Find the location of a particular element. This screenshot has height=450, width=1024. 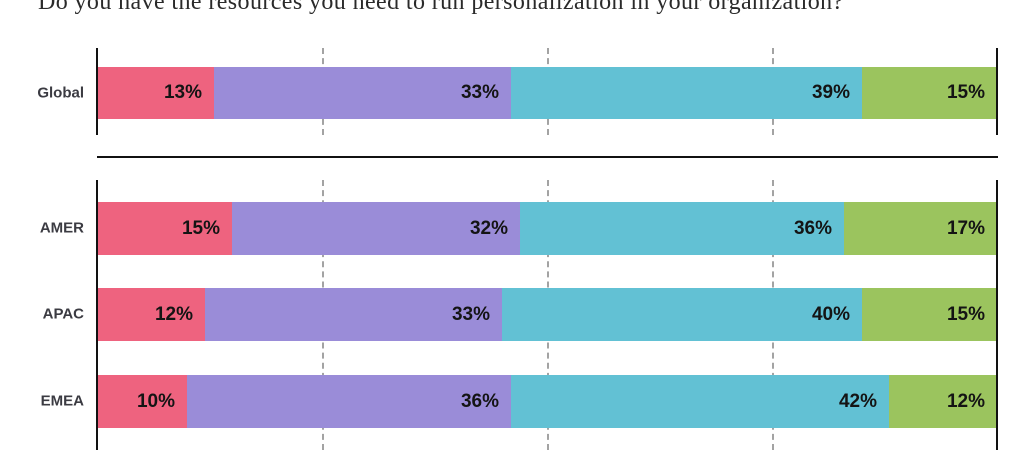

bar-segment-green: 17% is located at coordinates (920, 228).